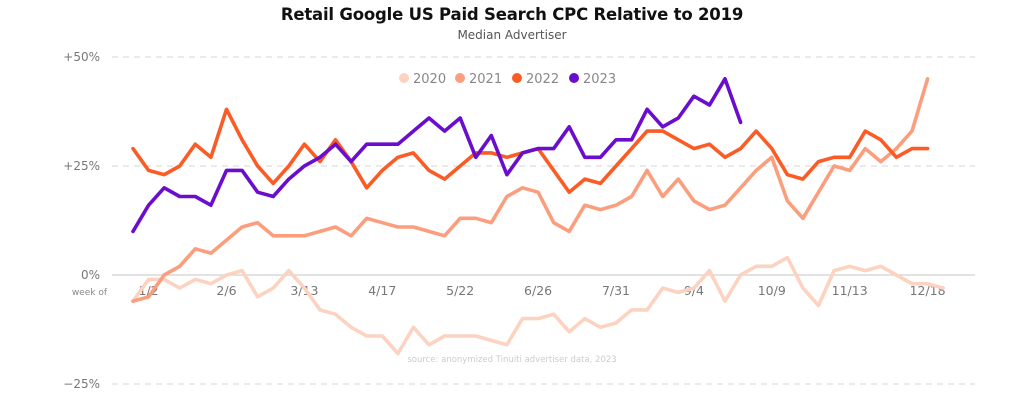  What do you see at coordinates (850, 290) in the screenshot?
I see `x-tick-label: 11/13` at bounding box center [850, 290].